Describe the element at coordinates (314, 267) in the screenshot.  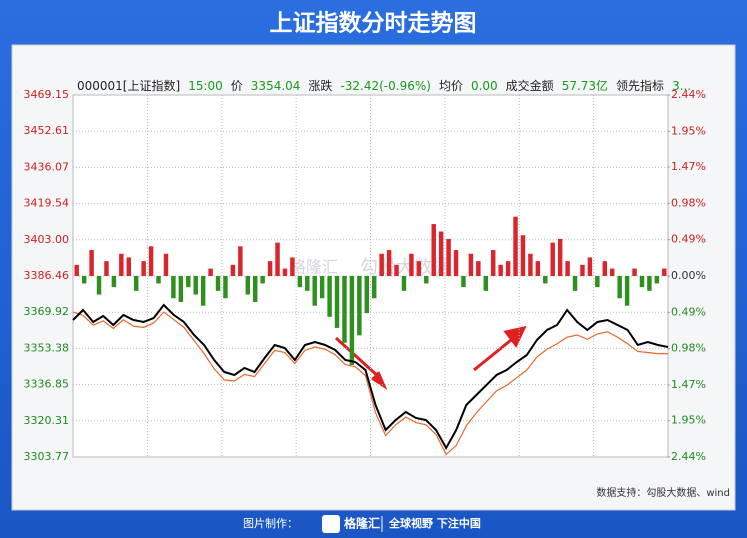
I see `watermark: 格隆汇` at that location.